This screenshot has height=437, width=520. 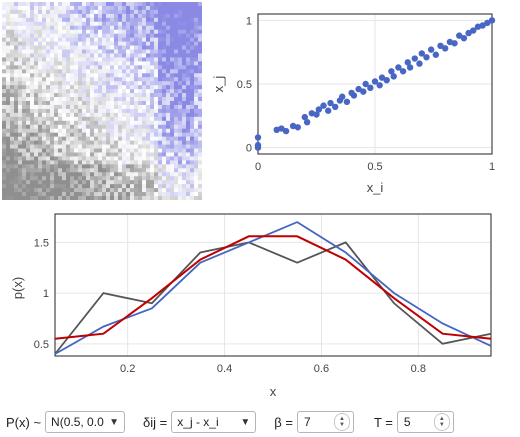 I want to click on t-spinner: ▲ ▼, so click(x=441, y=422).